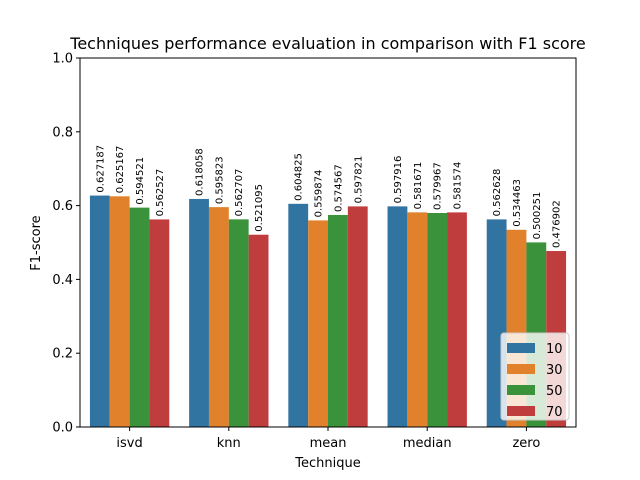 The image size is (640, 480). I want to click on legend-label-30: 30, so click(554, 370).